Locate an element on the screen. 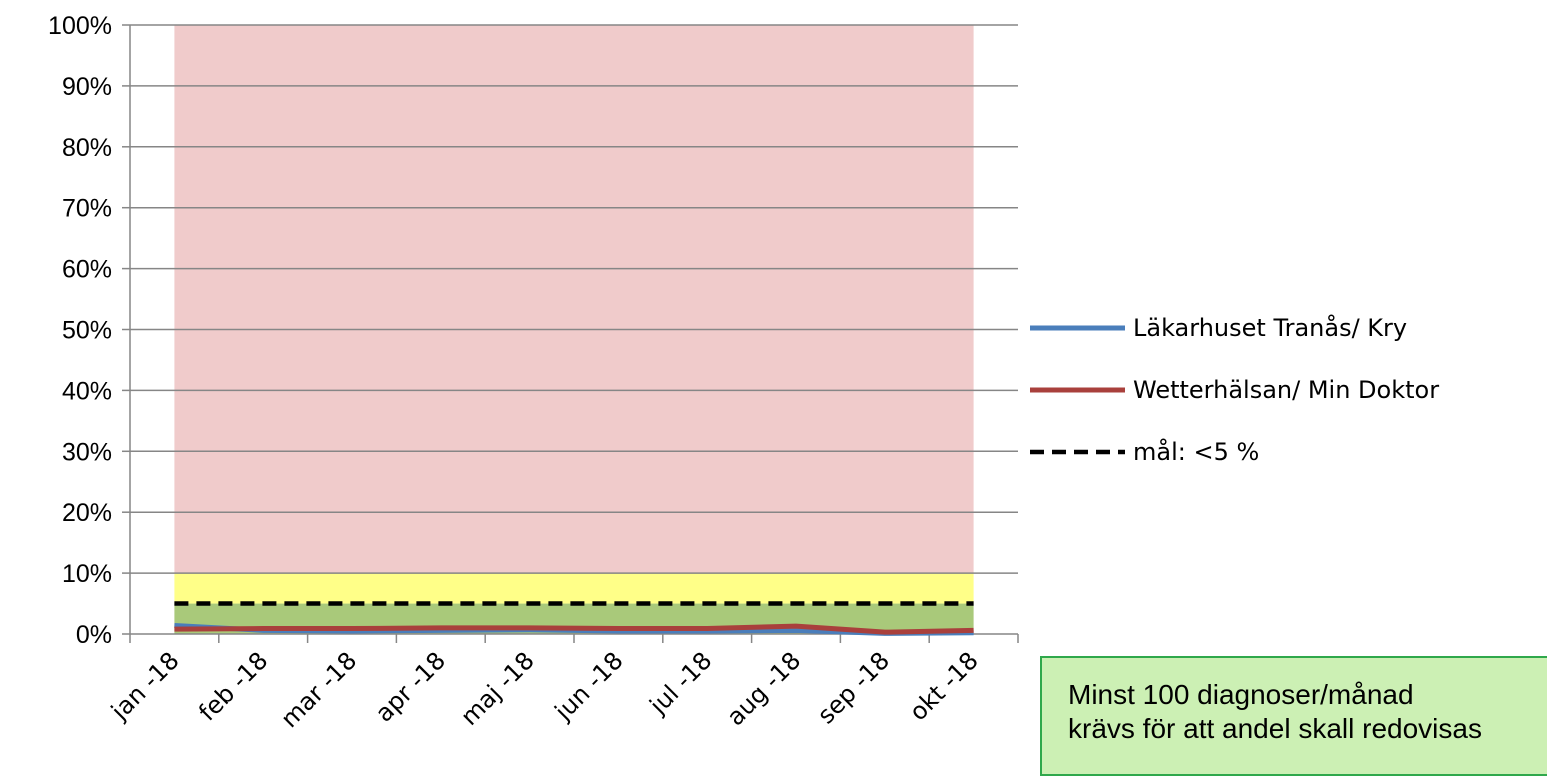 The height and width of the screenshot is (776, 1547). x-tick-label: feb -18 is located at coordinates (233, 686).